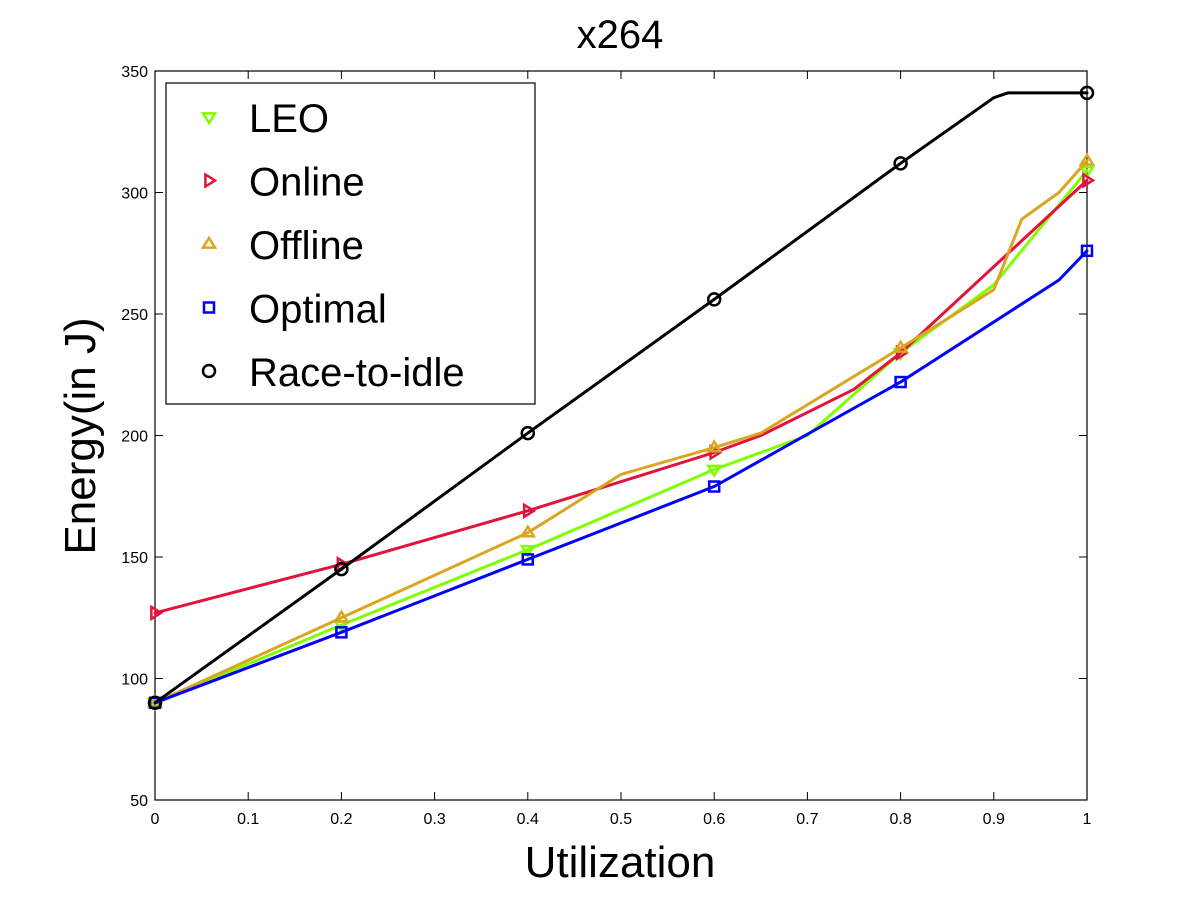 The height and width of the screenshot is (900, 1200). I want to click on y-axis-label: Energy(in J), so click(80, 435).